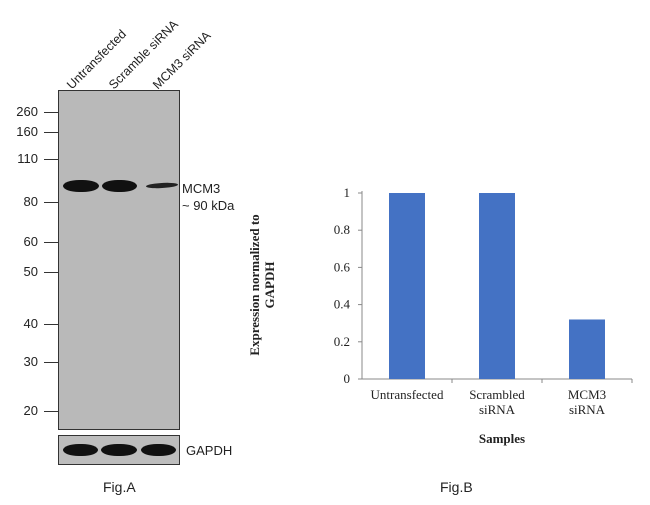 Image resolution: width=650 pixels, height=505 pixels. Describe the element at coordinates (119, 260) in the screenshot. I see `blot-membrane` at that location.